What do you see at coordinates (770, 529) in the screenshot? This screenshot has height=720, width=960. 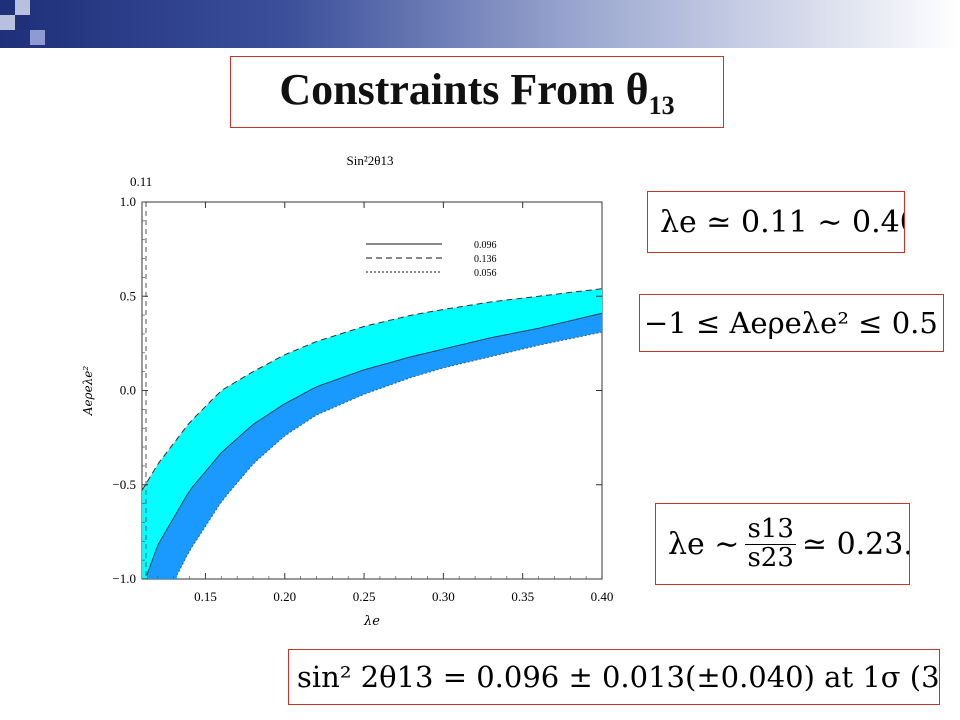 I see `ratio-numerator: s13` at bounding box center [770, 529].